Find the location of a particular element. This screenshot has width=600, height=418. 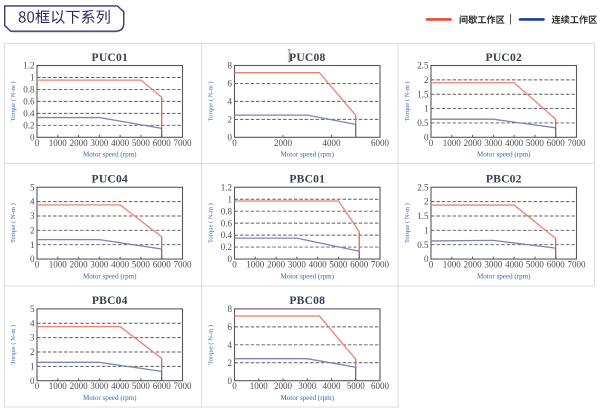

svg-text: PUC08 is located at coordinates (307, 57).